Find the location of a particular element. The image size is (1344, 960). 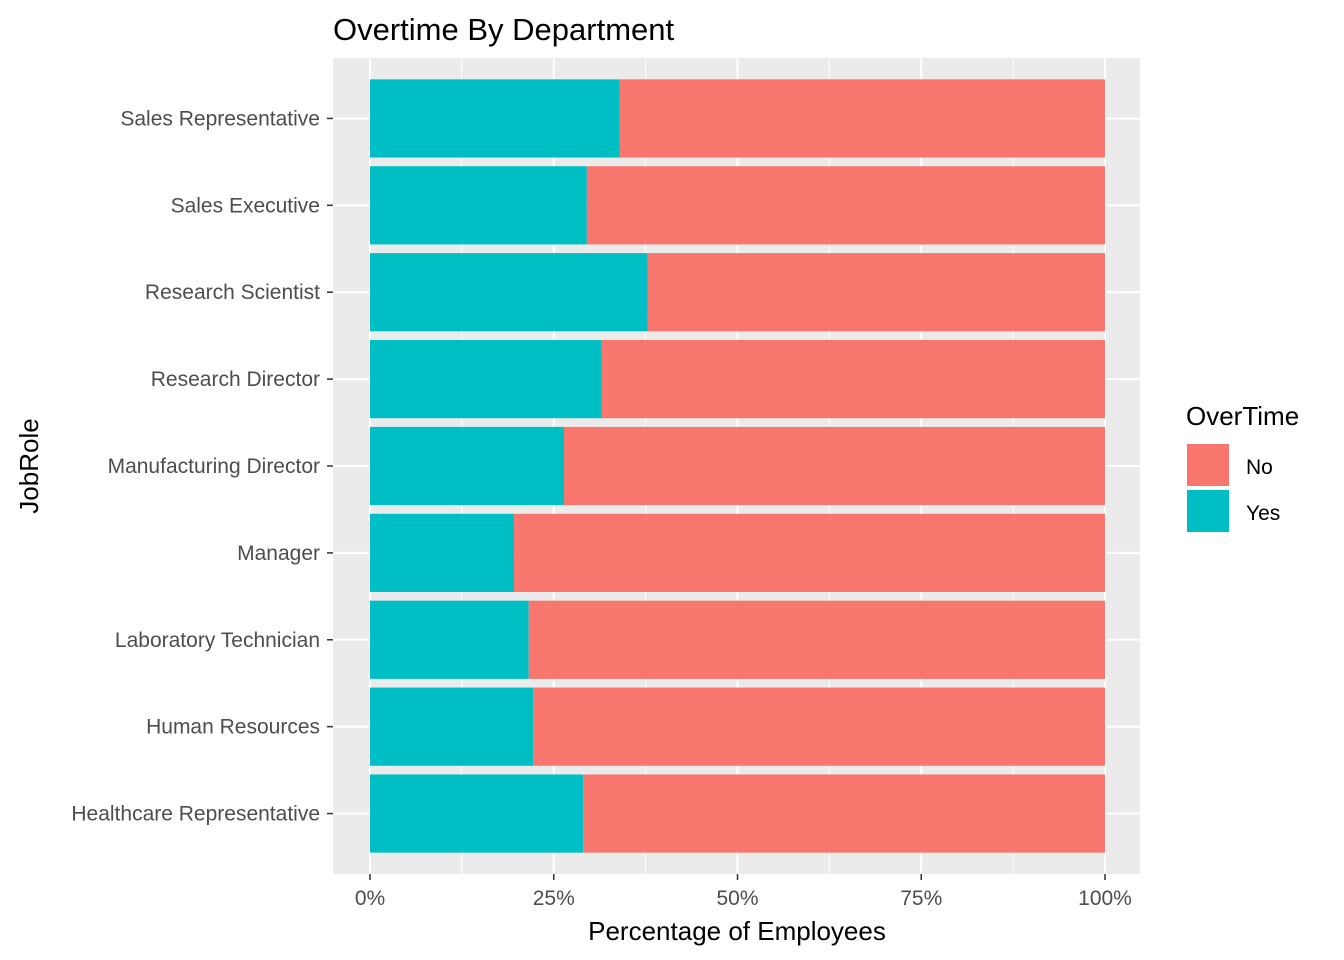

y-tick-label: Human Resources is located at coordinates (233, 727).